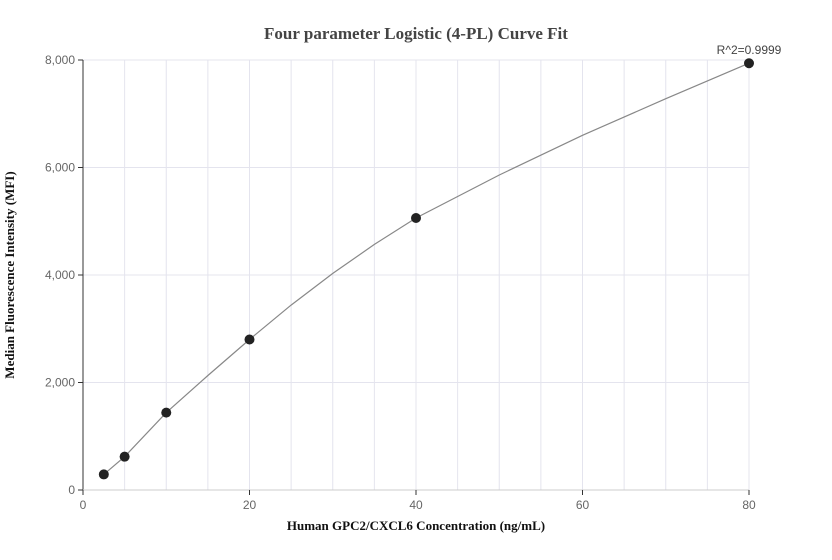 This screenshot has height=560, width=832. I want to click on y-tick-label: 2,000, so click(60, 383).